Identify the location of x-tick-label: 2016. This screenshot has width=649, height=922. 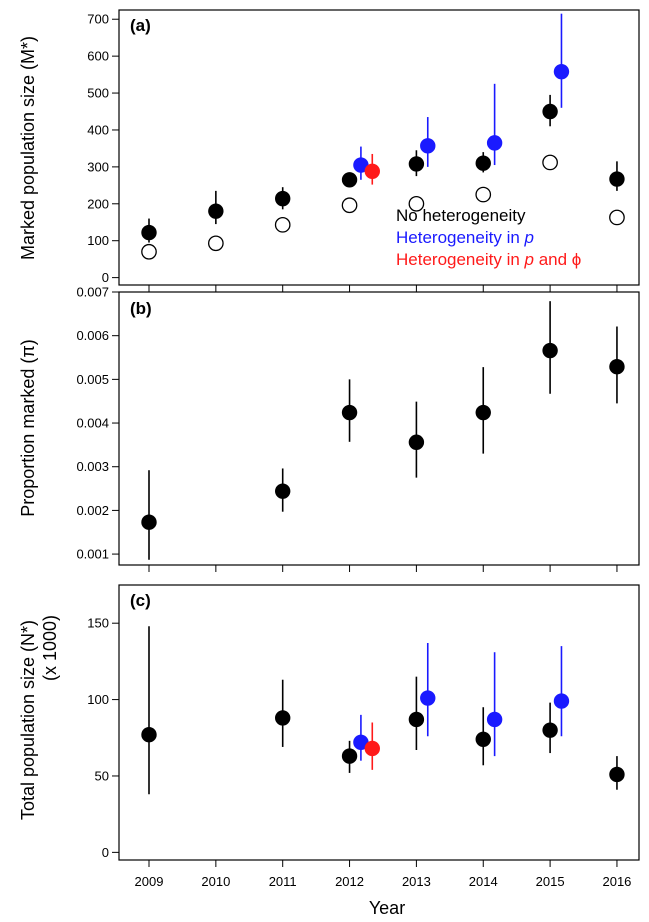
(616, 881).